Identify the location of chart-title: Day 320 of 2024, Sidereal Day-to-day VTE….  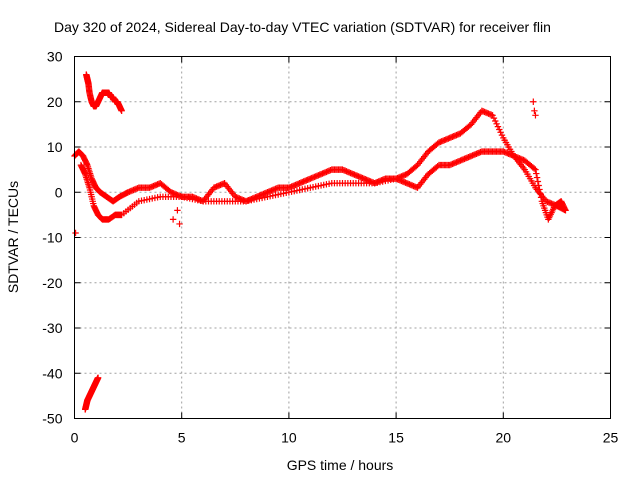
(302, 27).